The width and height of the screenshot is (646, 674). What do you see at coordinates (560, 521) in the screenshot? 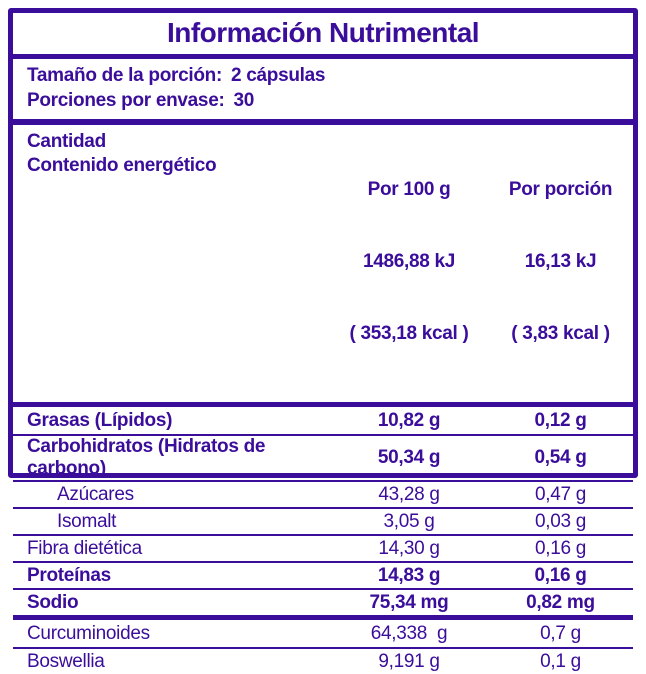
I see `per-portion-value: 0,03 g` at bounding box center [560, 521].